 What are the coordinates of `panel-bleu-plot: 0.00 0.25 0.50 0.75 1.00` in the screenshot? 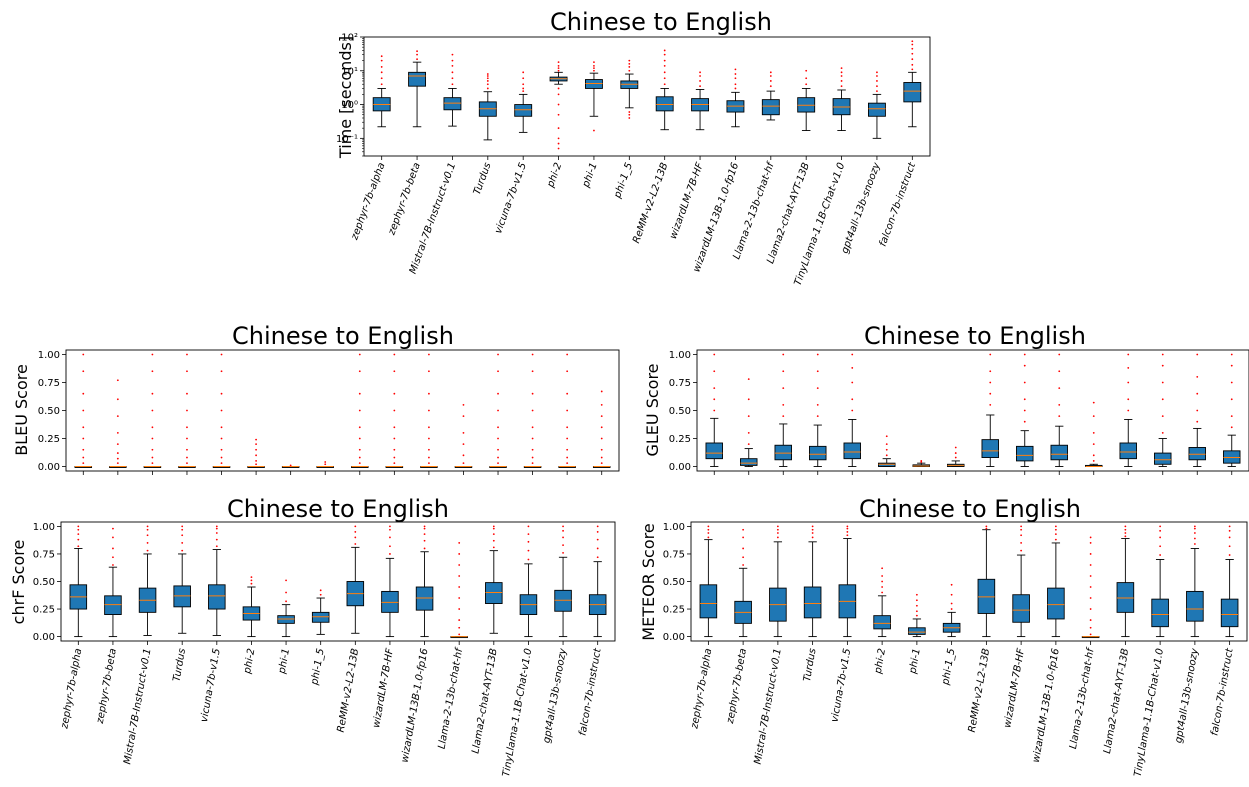 It's located at (329, 412).